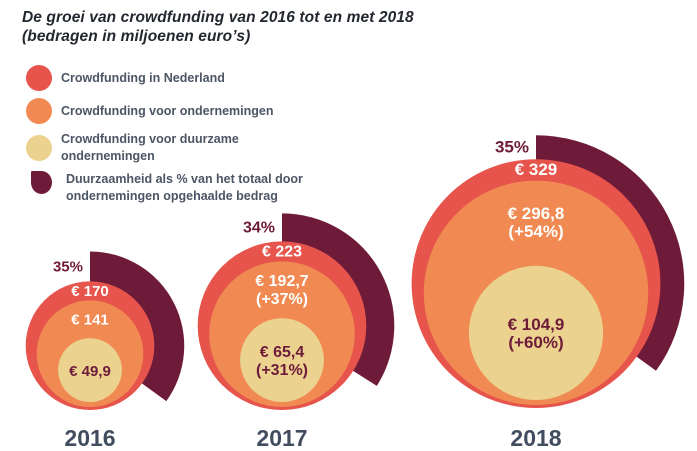 This screenshot has height=451, width=697. Describe the element at coordinates (282, 299) in the screenshot. I see `companies-growth-label: (+37%)` at that location.